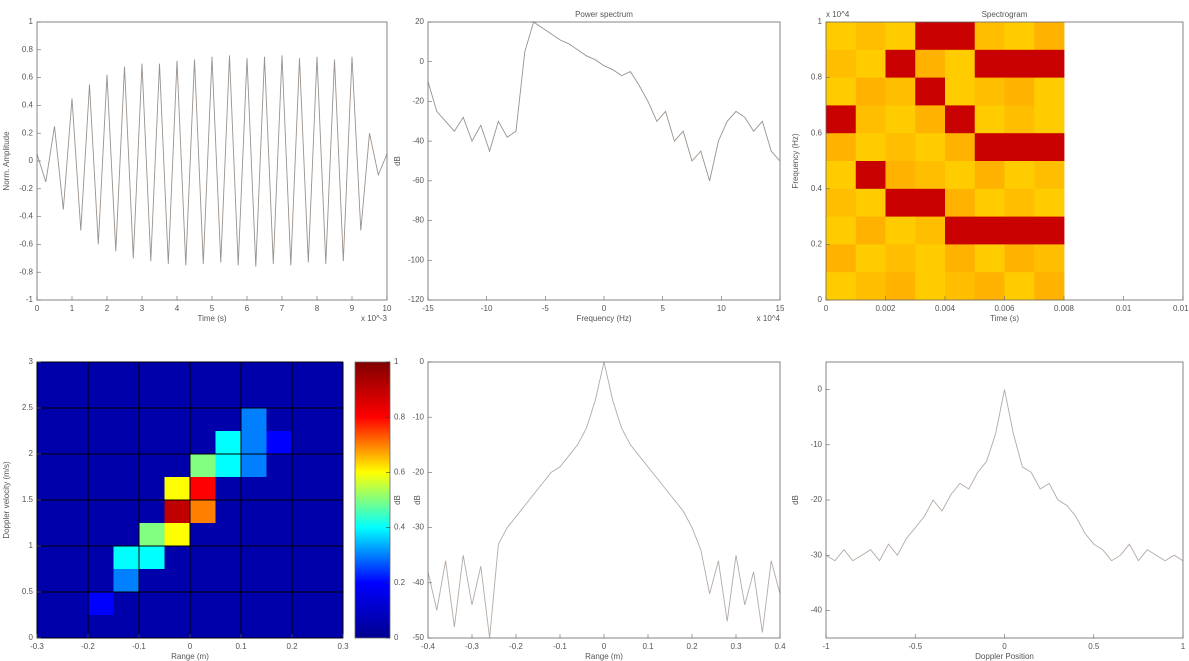 The height and width of the screenshot is (661, 1189). I want to click on x-axis-label: Time (s), so click(211, 318).